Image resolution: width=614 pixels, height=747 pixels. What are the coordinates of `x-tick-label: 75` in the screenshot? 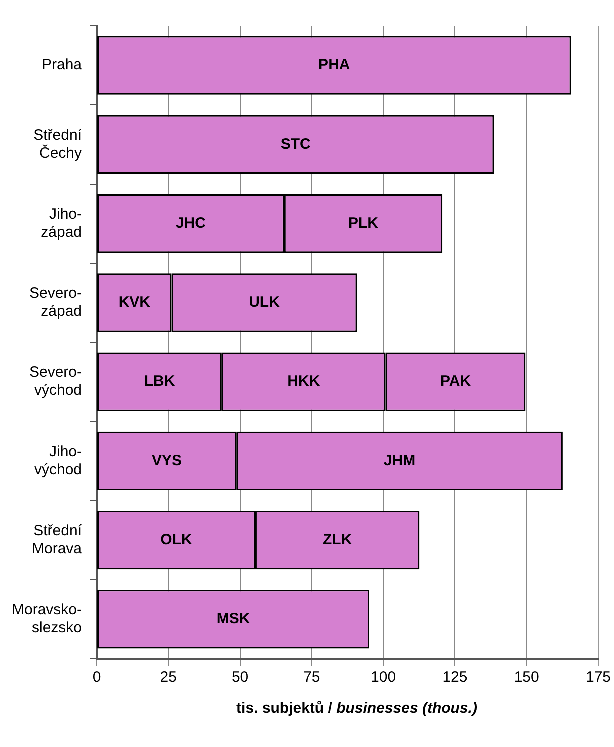 It's located at (312, 677).